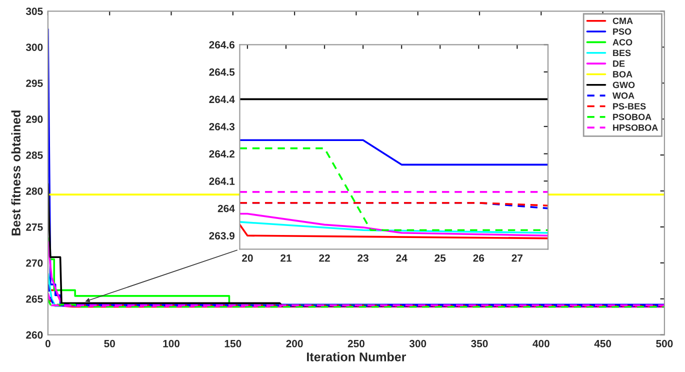 Image resolution: width=685 pixels, height=372 pixels. What do you see at coordinates (541, 344) in the screenshot?
I see `x-tick-label: 400` at bounding box center [541, 344].